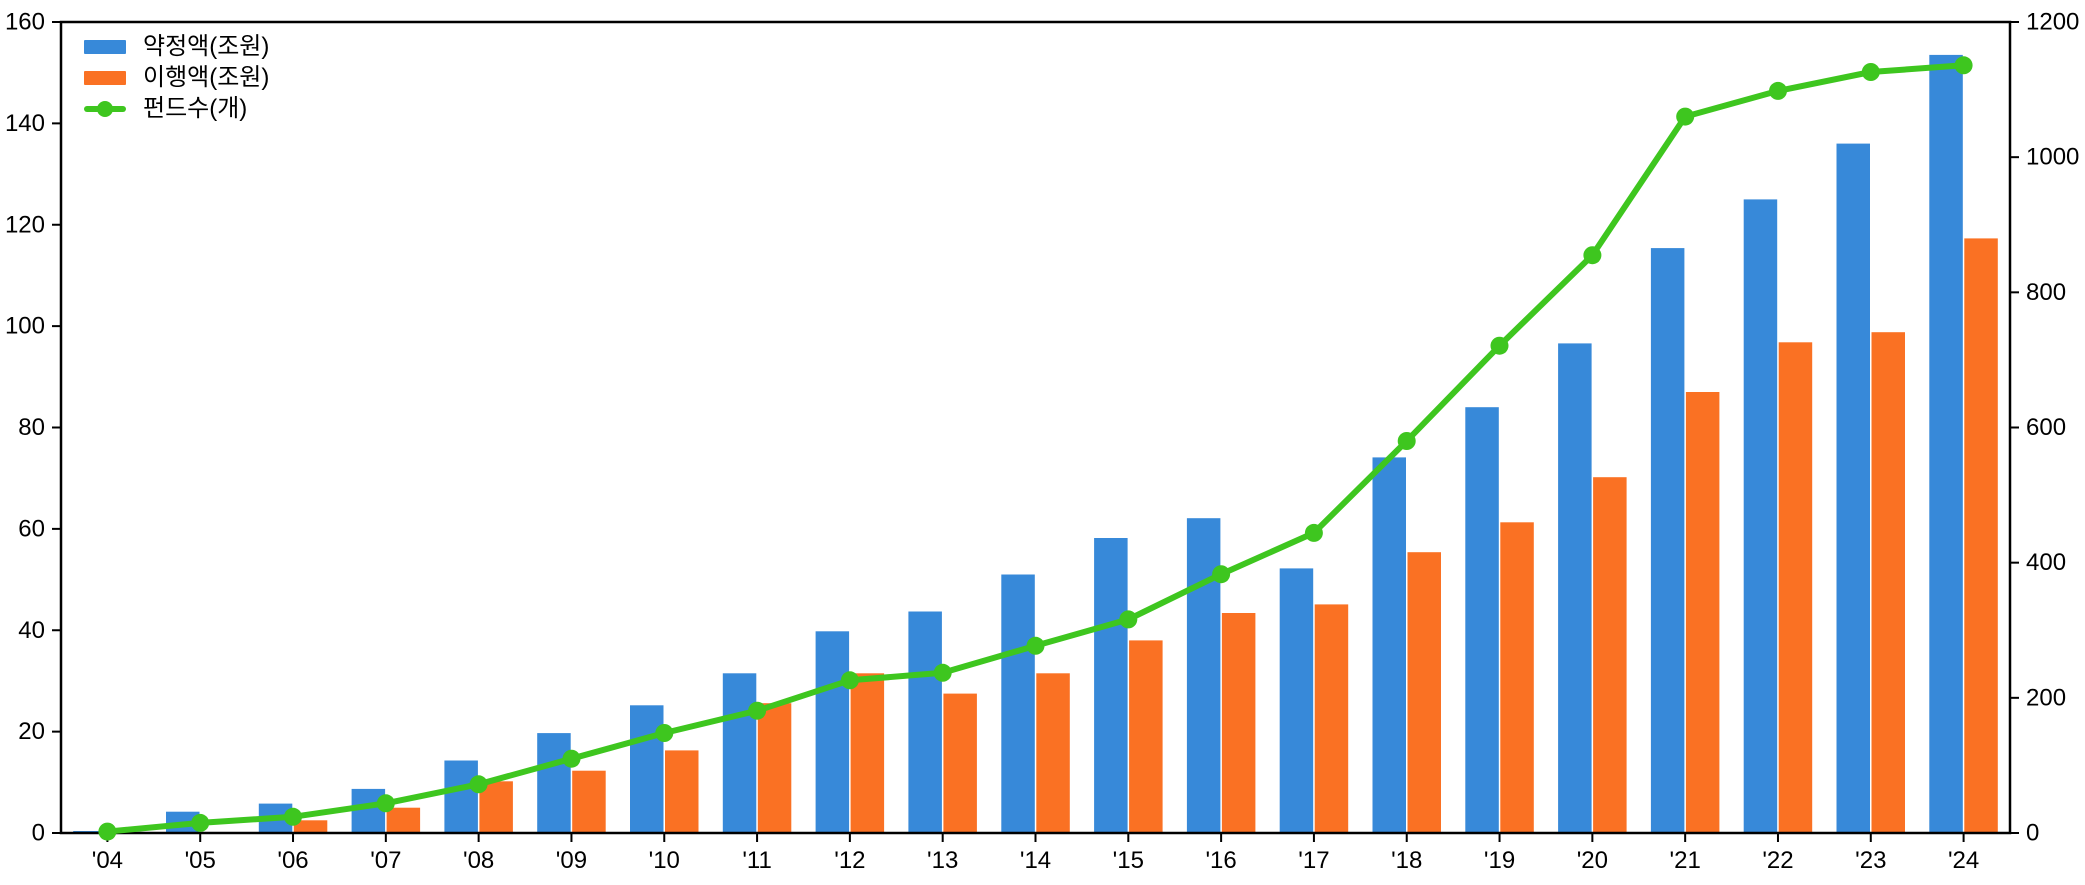 Image resolution: width=2085 pixels, height=885 pixels. What do you see at coordinates (1128, 860) in the screenshot?
I see `x-tick-label: '15` at bounding box center [1128, 860].